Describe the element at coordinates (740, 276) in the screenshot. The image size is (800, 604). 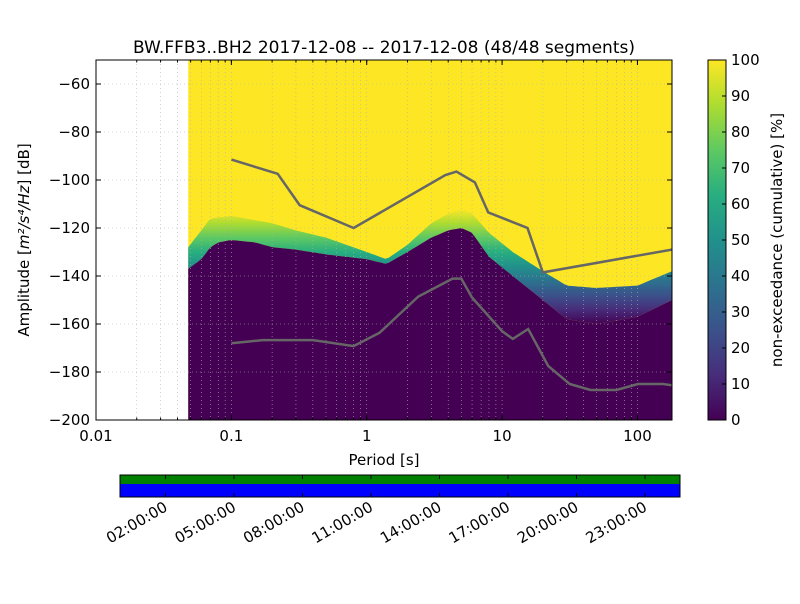
I see `colorbar-tick-label: 40` at that location.